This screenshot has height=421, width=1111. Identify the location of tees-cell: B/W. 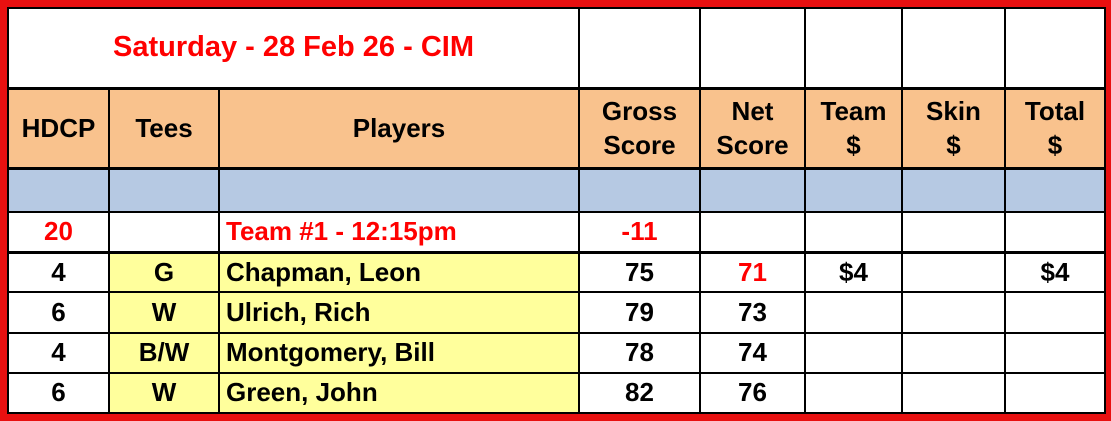
(164, 352).